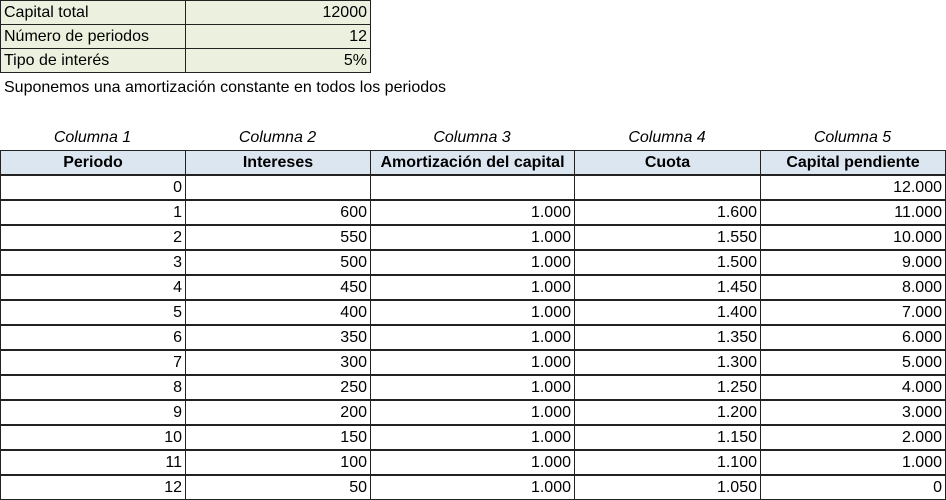  I want to click on table-cell: 5.000, so click(853, 362).